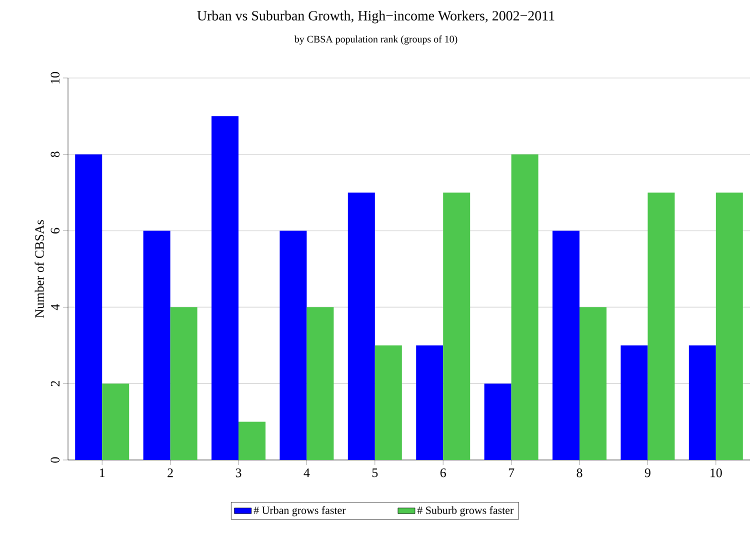  I want to click on x-tick-label: 4, so click(307, 473).